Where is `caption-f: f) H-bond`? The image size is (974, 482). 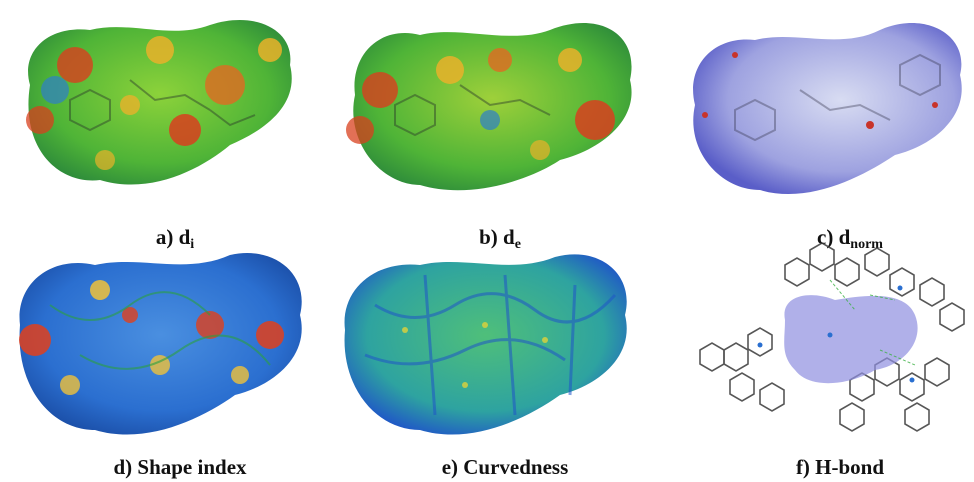
caption-f: f) H-bond is located at coordinates (840, 467).